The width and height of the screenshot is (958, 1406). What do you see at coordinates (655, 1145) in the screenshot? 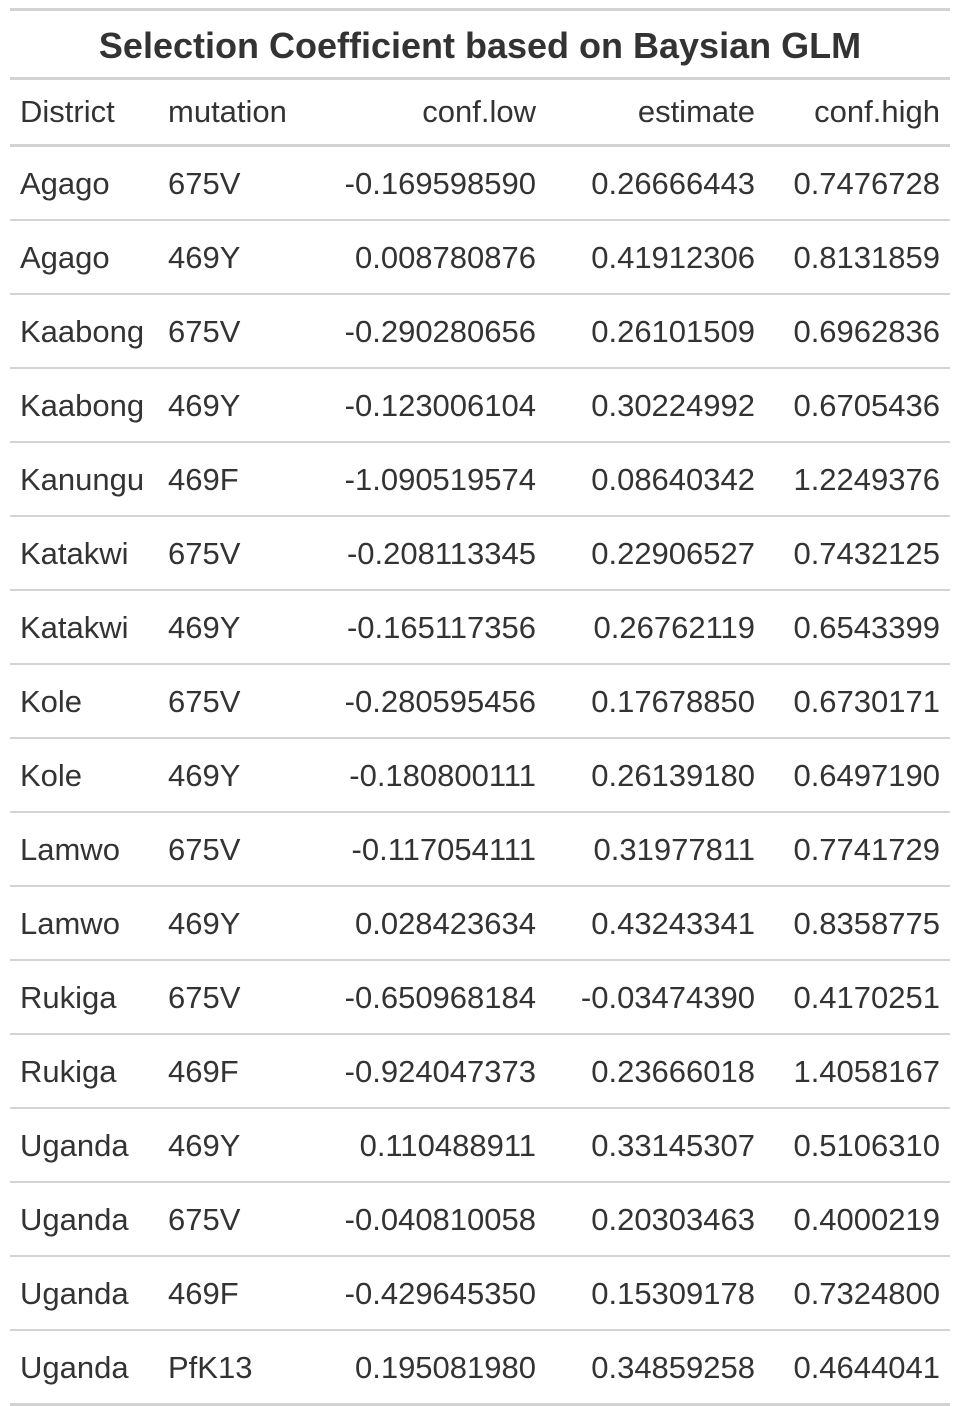
I see `estimate-cell: 0.33145307` at bounding box center [655, 1145].